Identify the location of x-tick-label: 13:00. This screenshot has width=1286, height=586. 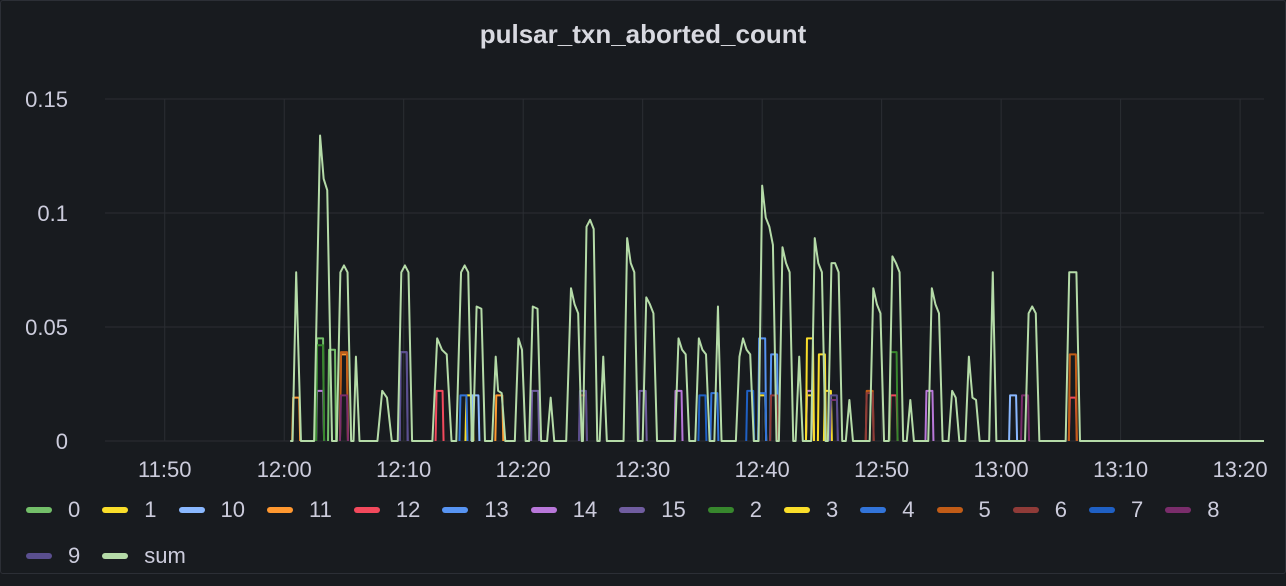
(1001, 469).